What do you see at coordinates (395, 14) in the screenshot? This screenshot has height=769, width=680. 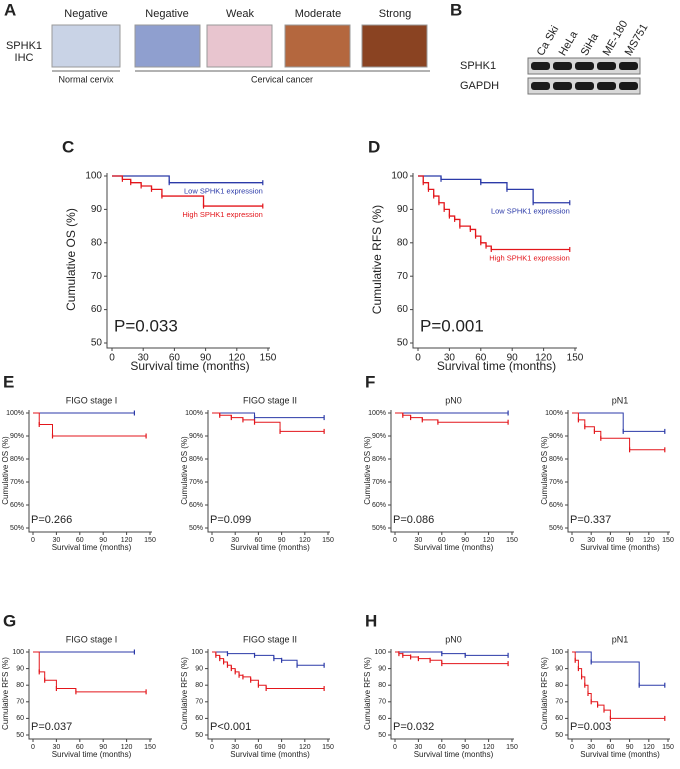 I see `column-label: Strong` at bounding box center [395, 14].